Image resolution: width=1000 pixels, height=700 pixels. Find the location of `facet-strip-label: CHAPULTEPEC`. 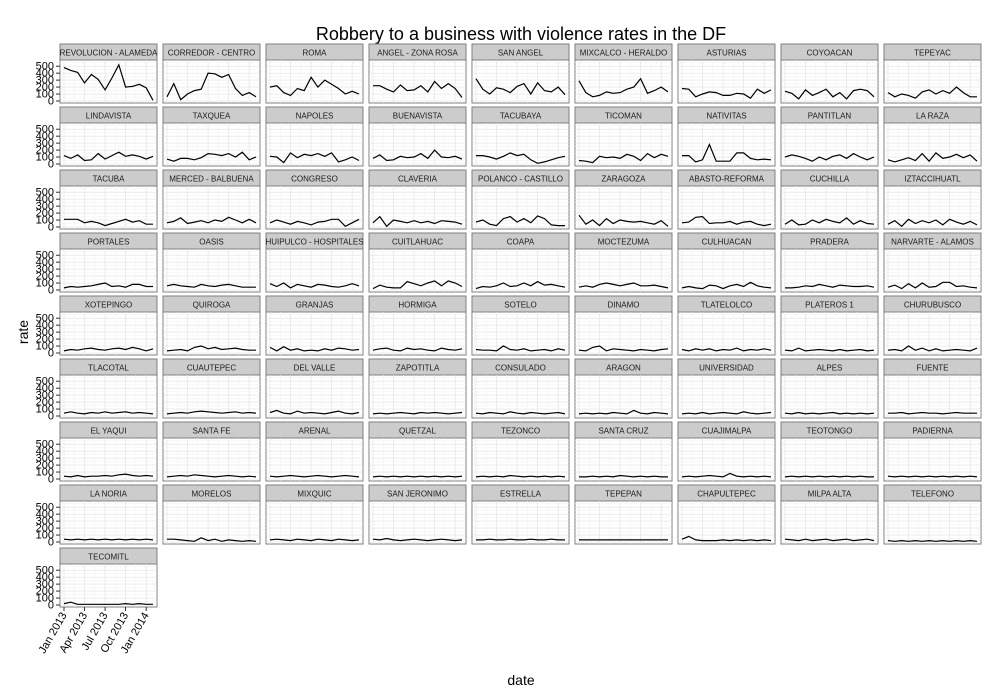

facet-strip-label: CHAPULTEPEC is located at coordinates (726, 494).